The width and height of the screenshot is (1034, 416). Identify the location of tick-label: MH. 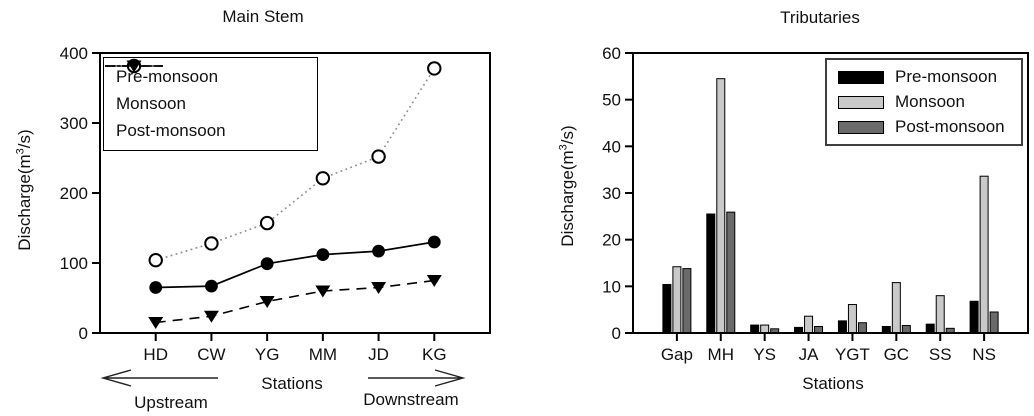
(721, 354).